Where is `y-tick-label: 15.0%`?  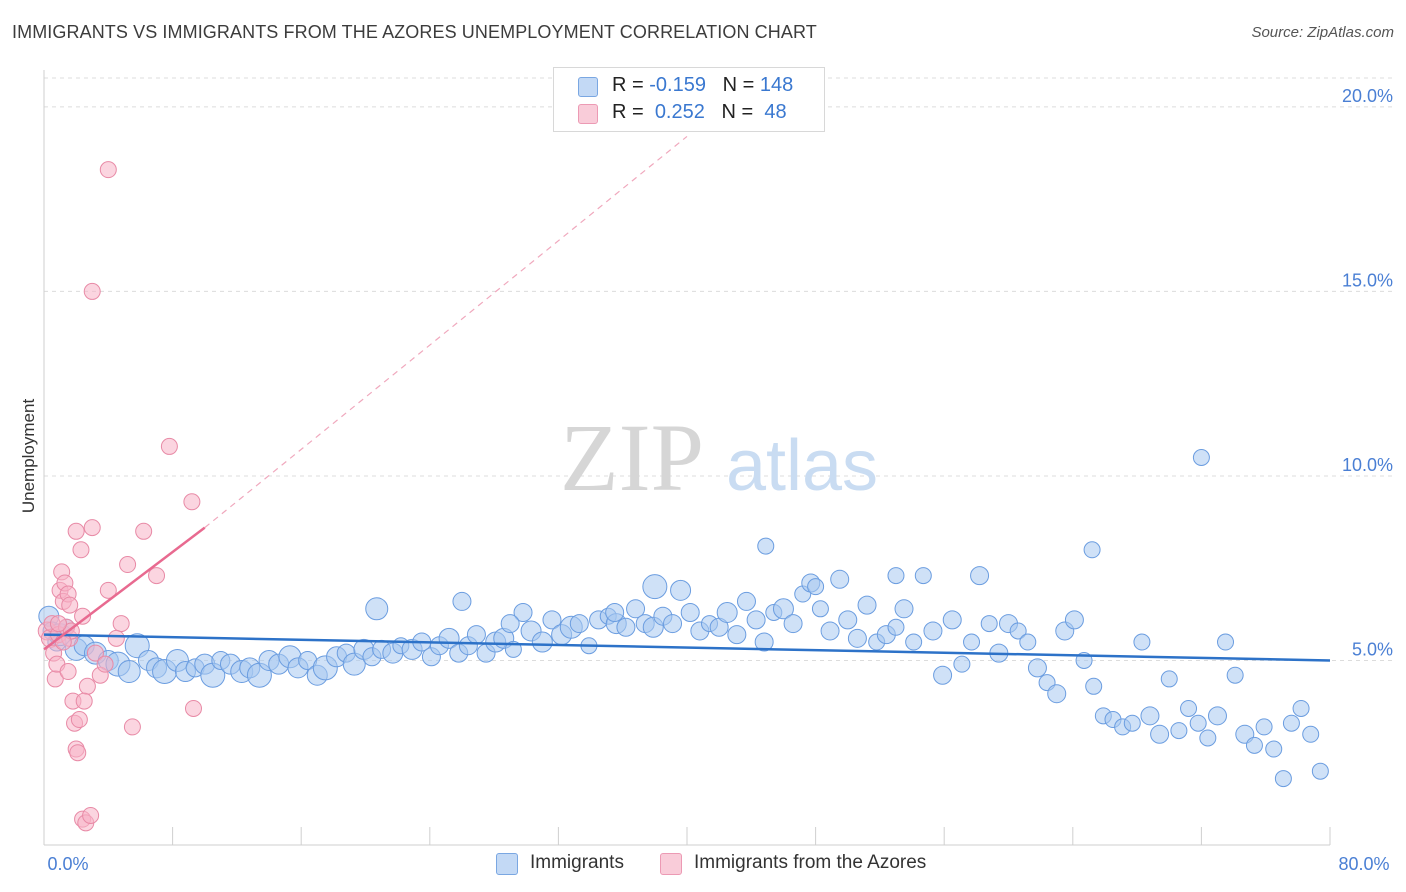 y-tick-label: 15.0% is located at coordinates (1367, 280).